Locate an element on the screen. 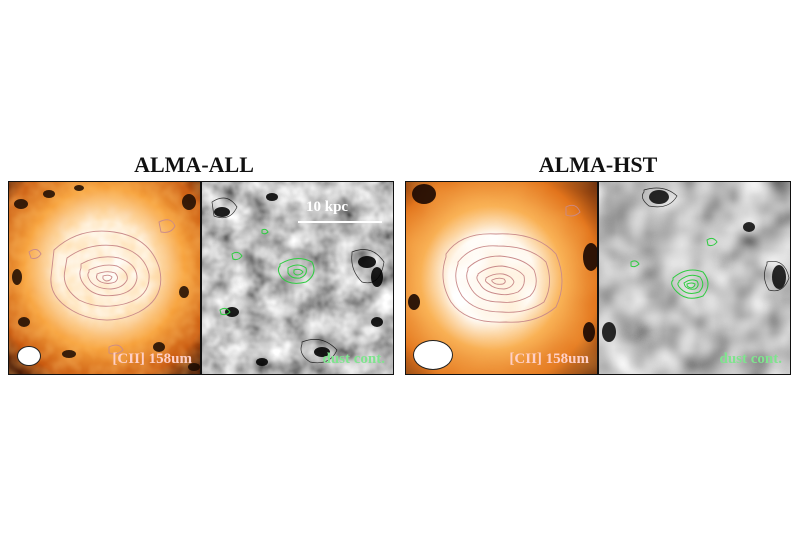 This screenshot has height=533, width=800. alma-hst-cii-contours is located at coordinates (511, 263).